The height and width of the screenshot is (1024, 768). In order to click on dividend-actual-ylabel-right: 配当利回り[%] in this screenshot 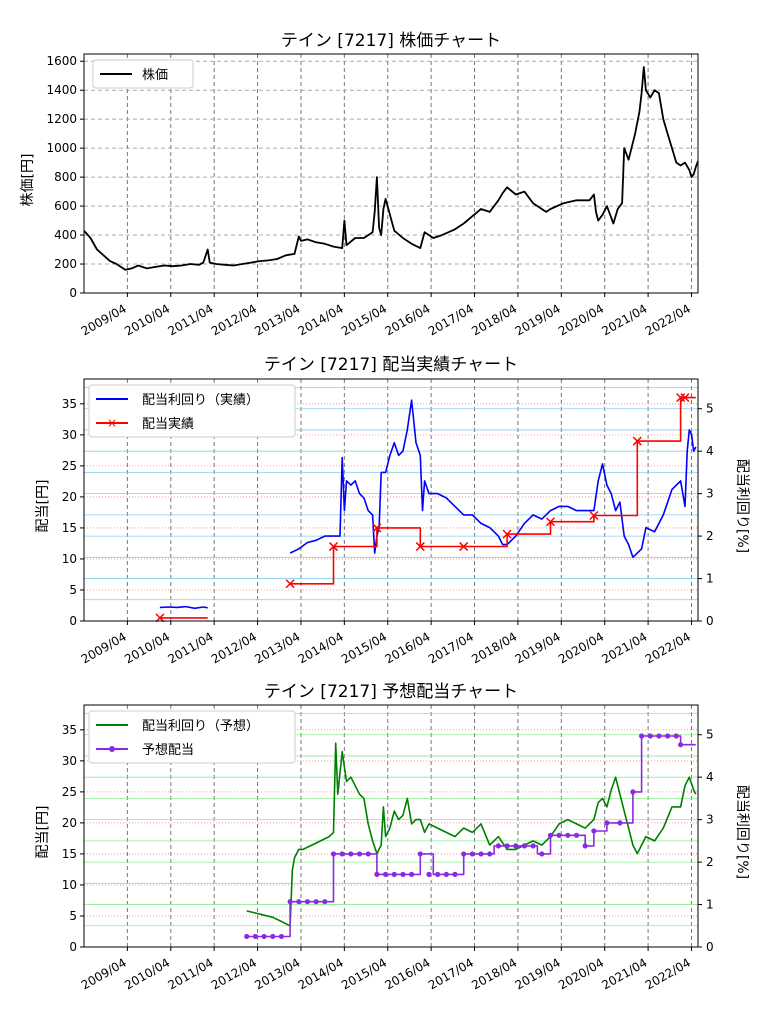, I will do `click(742, 506)`.